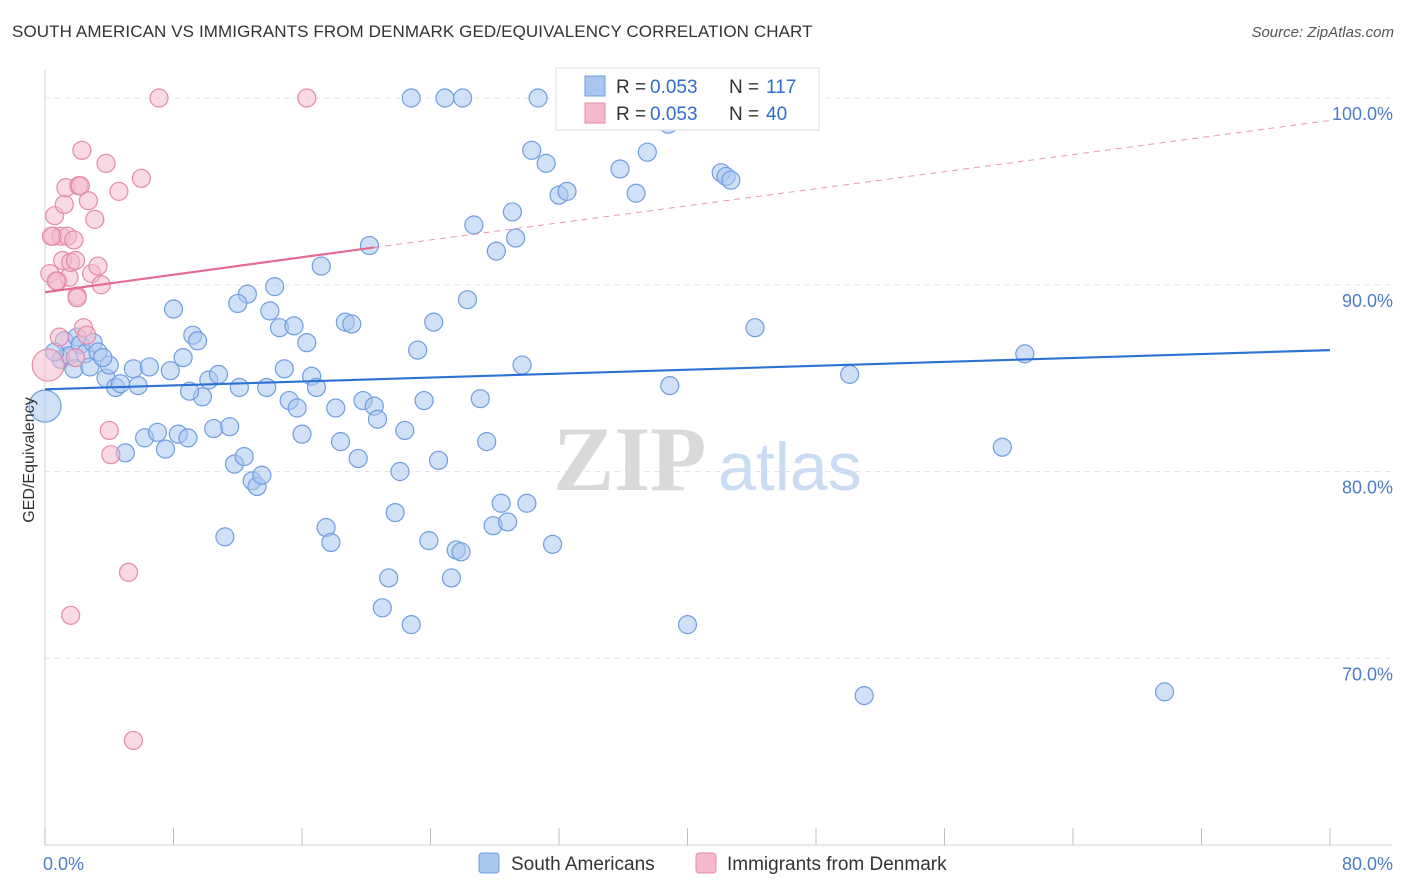 Image resolution: width=1406 pixels, height=892 pixels. What do you see at coordinates (1362, 114) in the screenshot?
I see `y-tick-label-3: 100.0%` at bounding box center [1362, 114].